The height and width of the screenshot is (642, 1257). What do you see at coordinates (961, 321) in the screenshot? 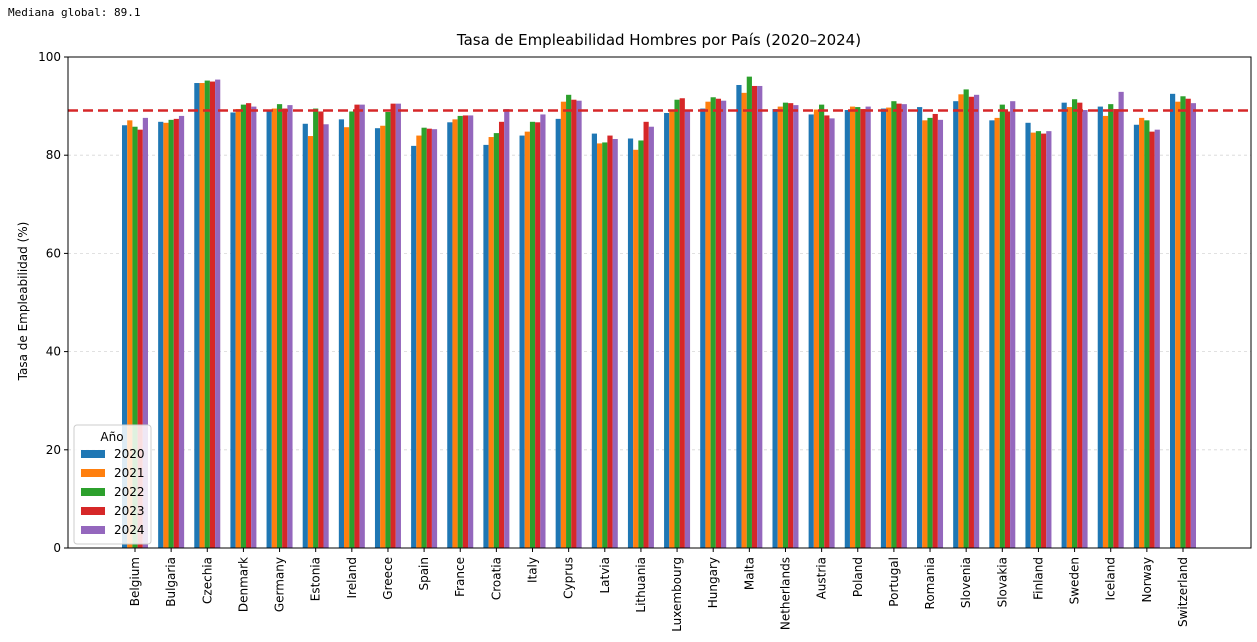
I see `bar-slovenia-2021` at bounding box center [961, 321].